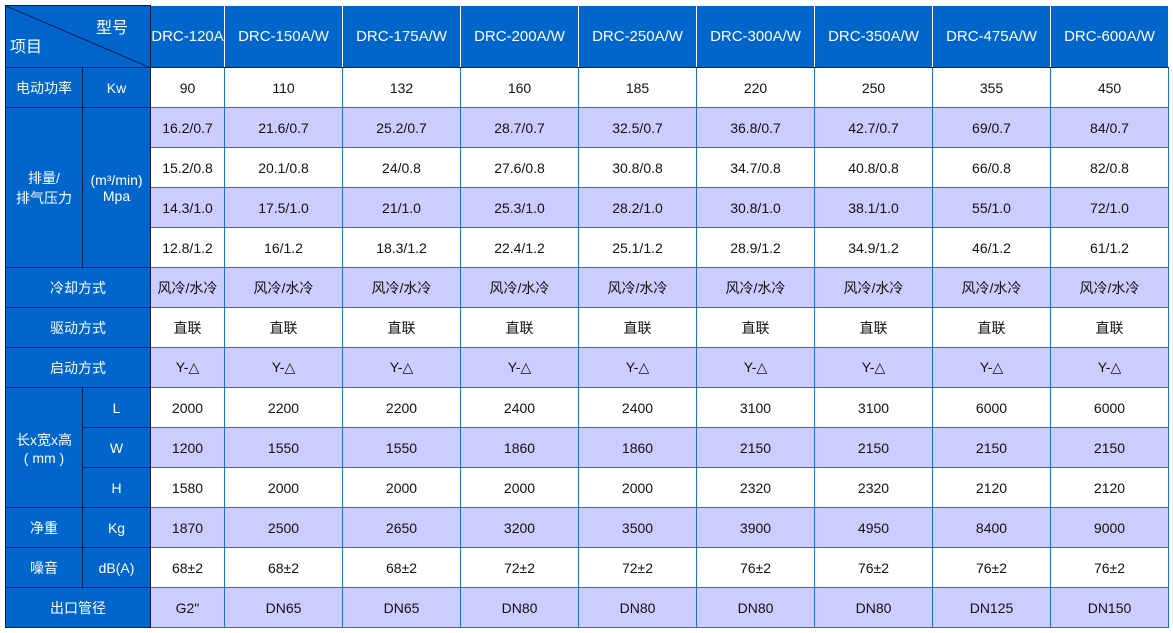 Image resolution: width=1173 pixels, height=633 pixels. Describe the element at coordinates (111, 28) in the screenshot. I see `model-label: 型号` at that location.